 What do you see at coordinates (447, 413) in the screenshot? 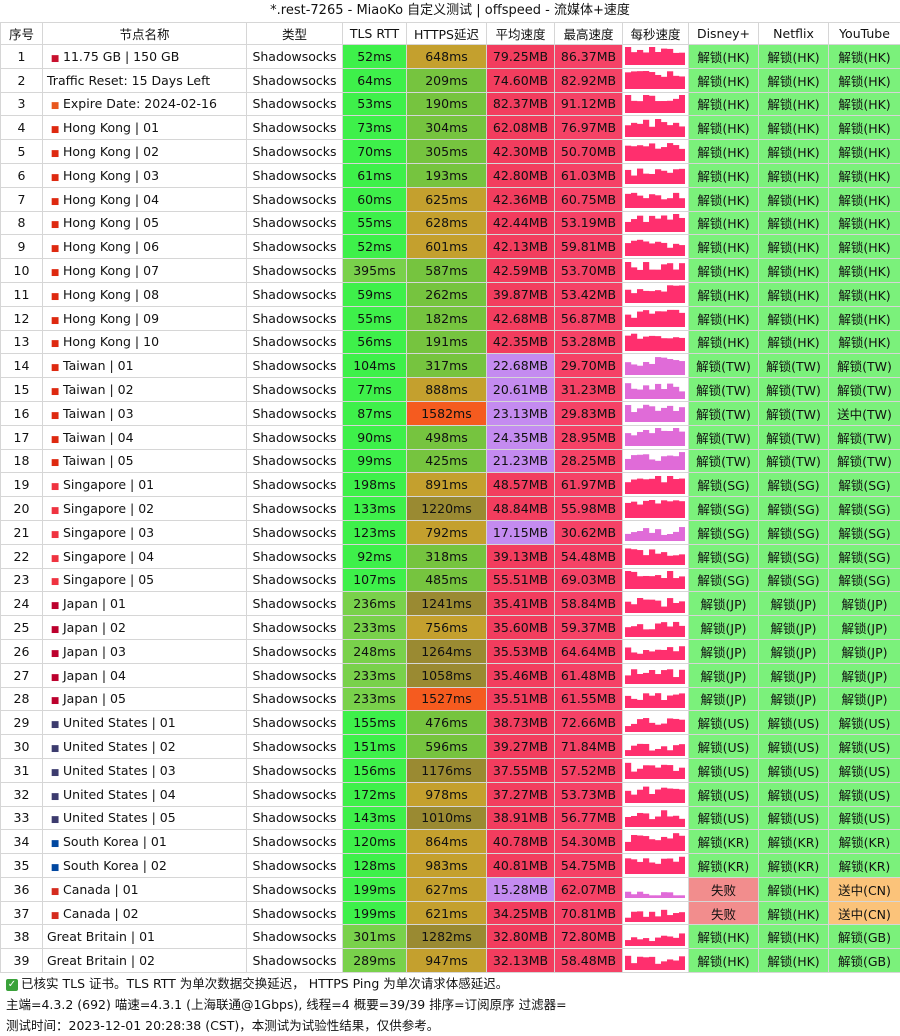
I see `https-latency: 1582ms` at bounding box center [447, 413].